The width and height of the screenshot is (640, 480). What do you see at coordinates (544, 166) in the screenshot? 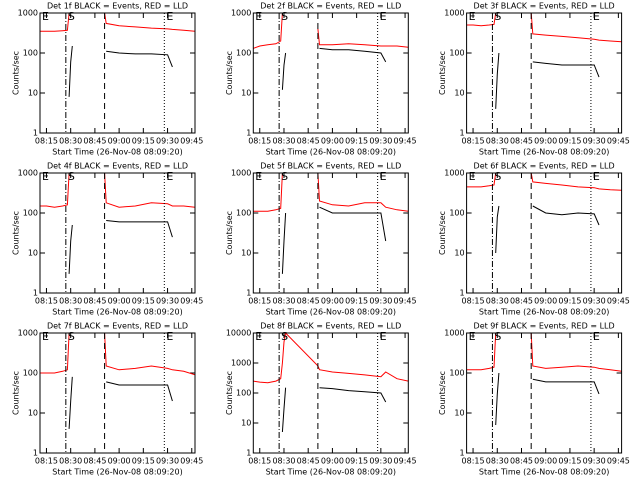
I see `chart-title: Det 6f BLACK = Events, RED = LLD` at bounding box center [544, 166].